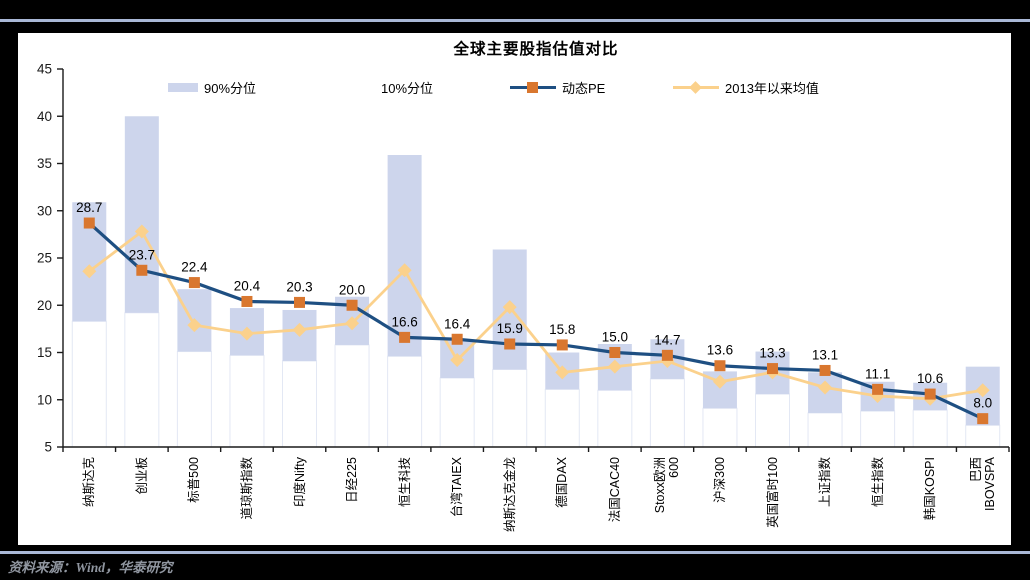  I want to click on legend-swatch-pe-line, so click(533, 87).